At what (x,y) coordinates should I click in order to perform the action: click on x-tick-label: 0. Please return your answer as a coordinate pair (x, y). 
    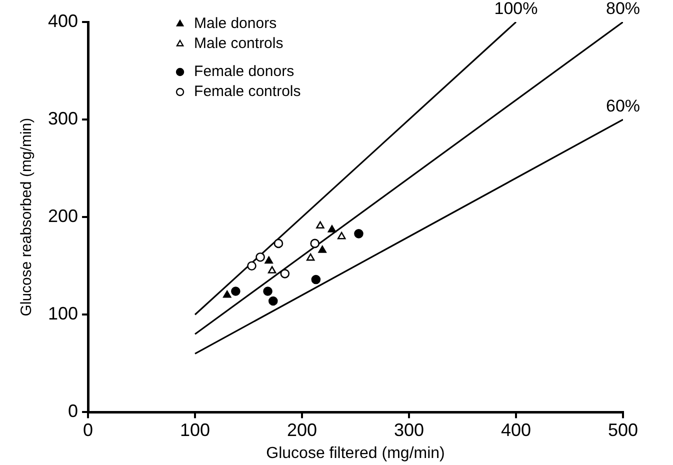
    Looking at the image, I should click on (88, 430).